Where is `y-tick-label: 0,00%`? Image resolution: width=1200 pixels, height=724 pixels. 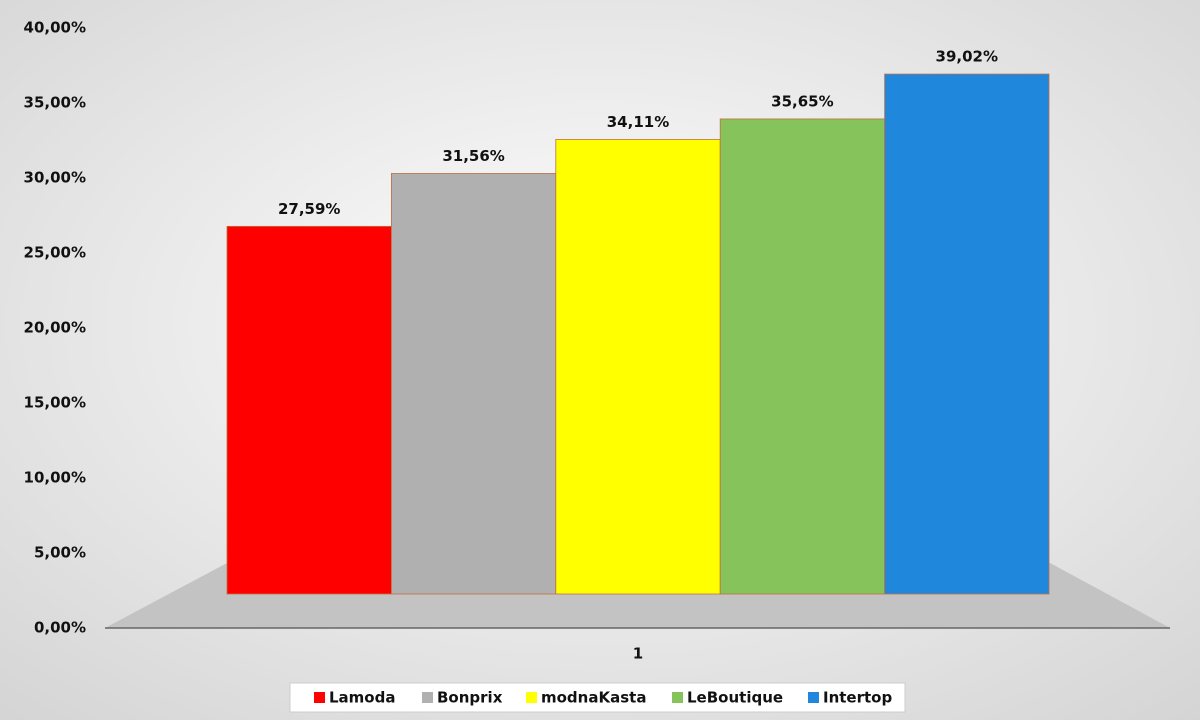
y-tick-label: 0,00% is located at coordinates (60, 628).